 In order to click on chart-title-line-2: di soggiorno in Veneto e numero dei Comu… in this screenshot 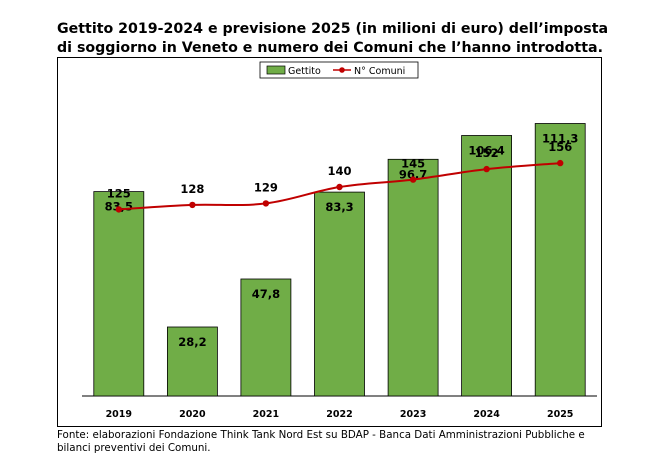, I will do `click(330, 48)`.